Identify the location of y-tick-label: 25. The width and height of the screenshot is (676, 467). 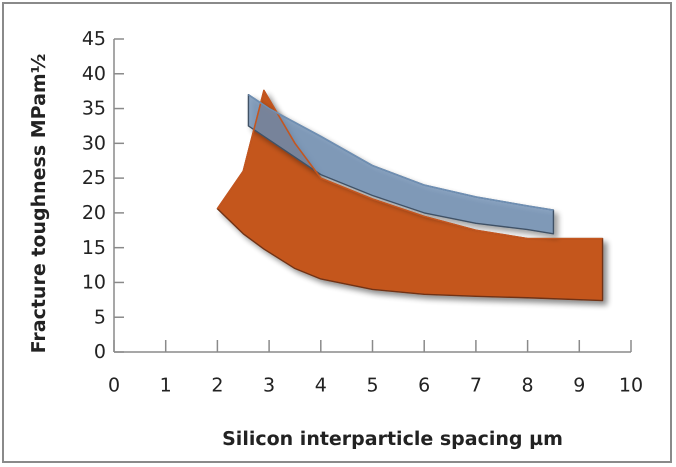
(94, 178).